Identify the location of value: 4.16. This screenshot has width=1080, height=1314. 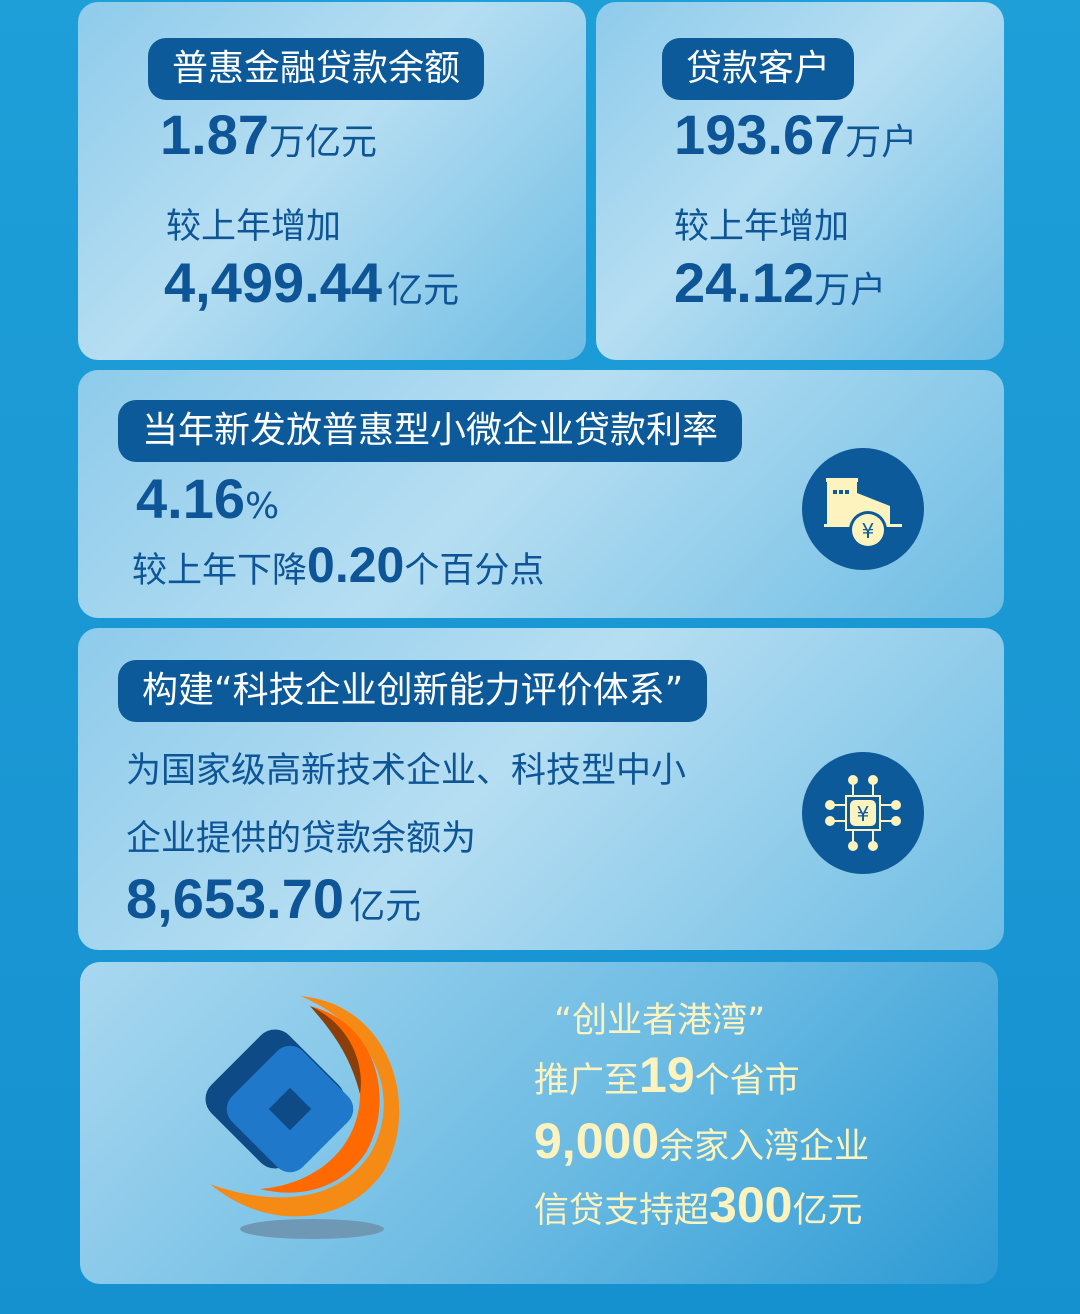
(190, 498).